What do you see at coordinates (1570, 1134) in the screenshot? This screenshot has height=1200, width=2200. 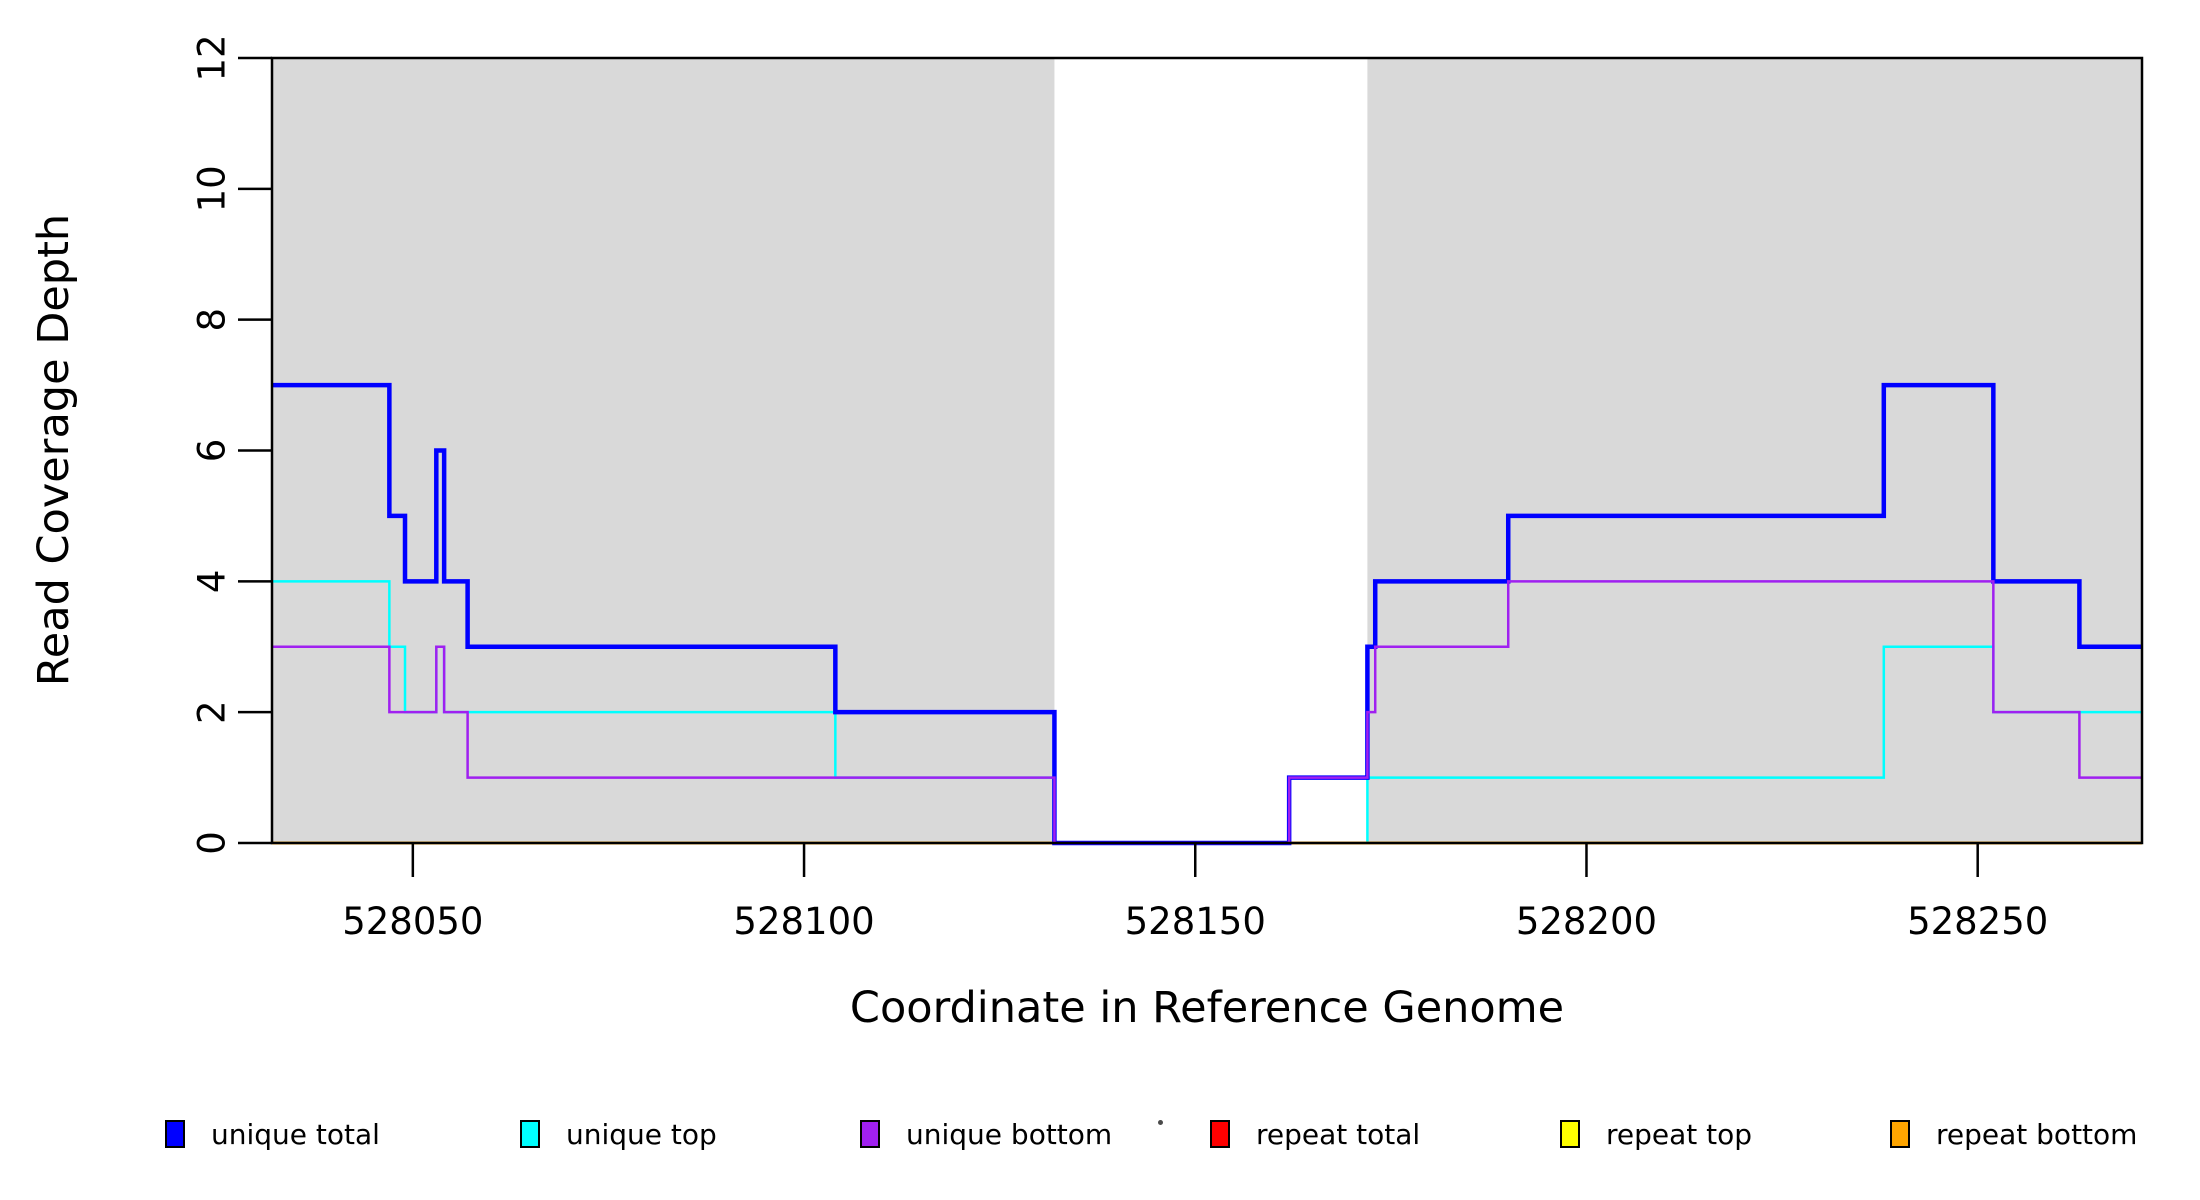 I see `legend-swatch-repeat-top` at bounding box center [1570, 1134].